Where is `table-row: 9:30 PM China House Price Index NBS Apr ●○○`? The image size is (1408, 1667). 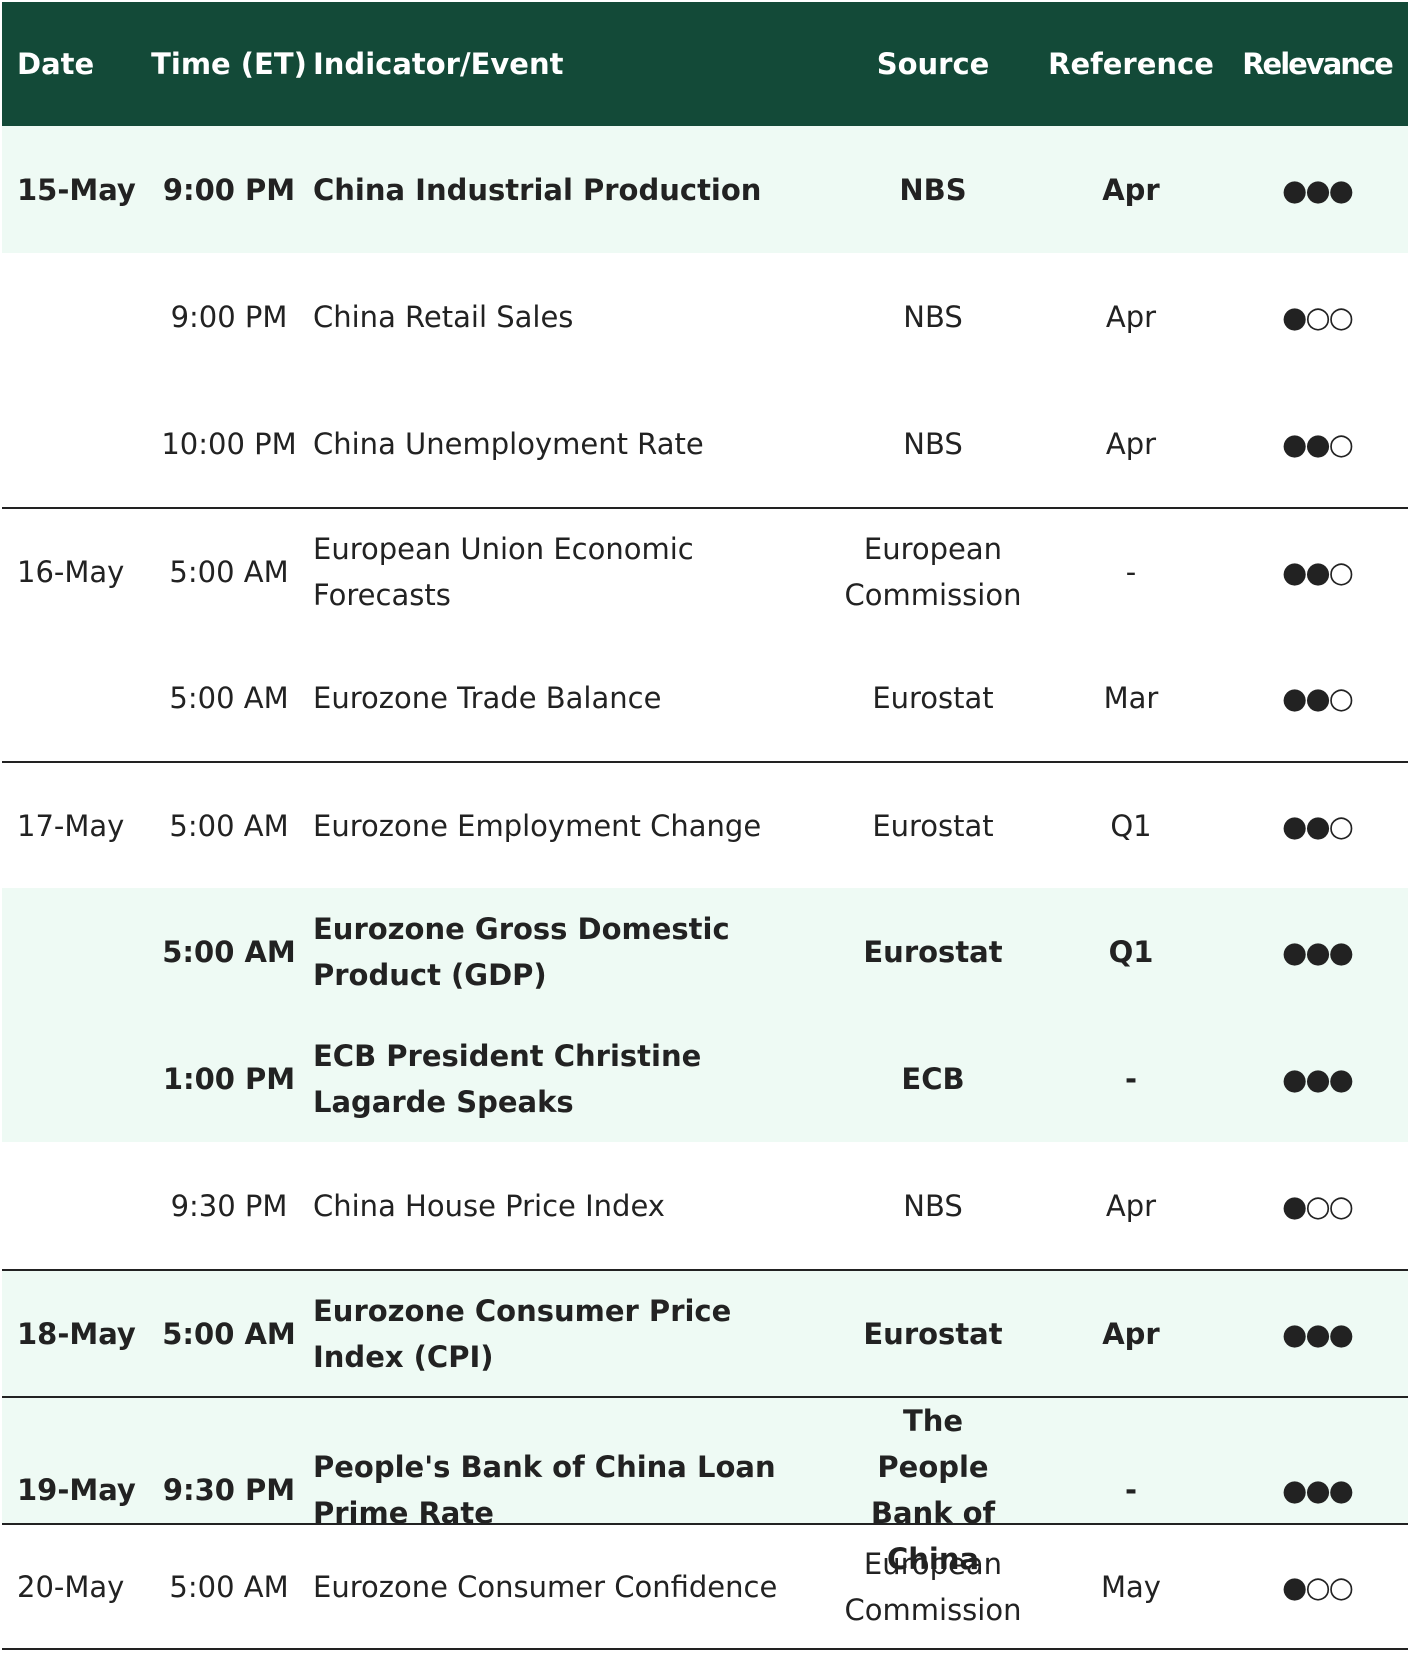
table-row: 9:30 PM China House Price Index NBS Apr ●○○ is located at coordinates (705, 1205).